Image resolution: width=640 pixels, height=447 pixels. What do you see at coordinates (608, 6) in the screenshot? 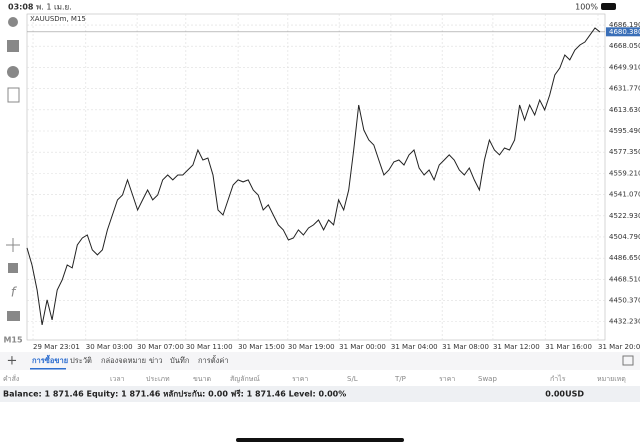
I see `battery-icon` at bounding box center [608, 6].